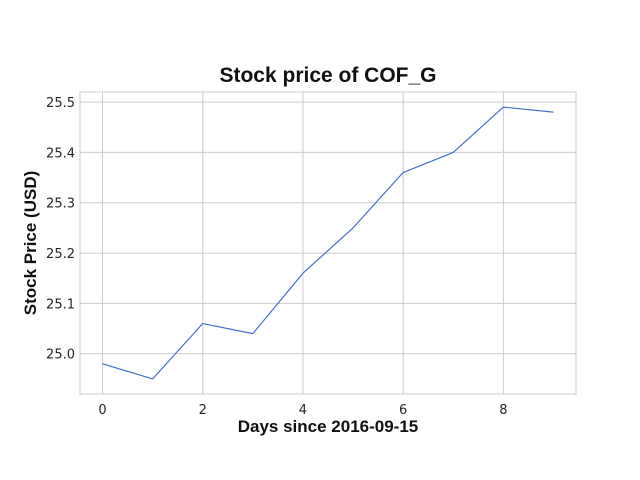 This screenshot has width=640, height=480. Describe the element at coordinates (203, 410) in the screenshot. I see `x-tick-label: 2` at that location.